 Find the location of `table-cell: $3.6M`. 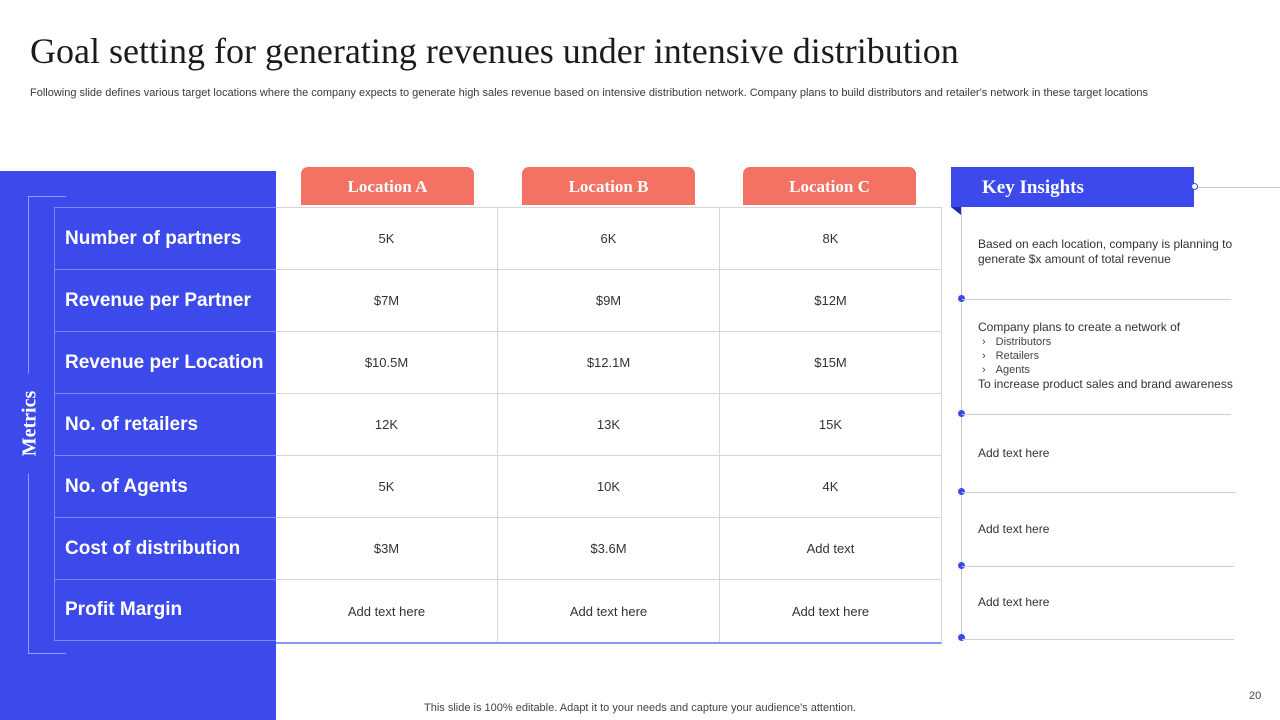

table-cell: $3.6M is located at coordinates (609, 548).